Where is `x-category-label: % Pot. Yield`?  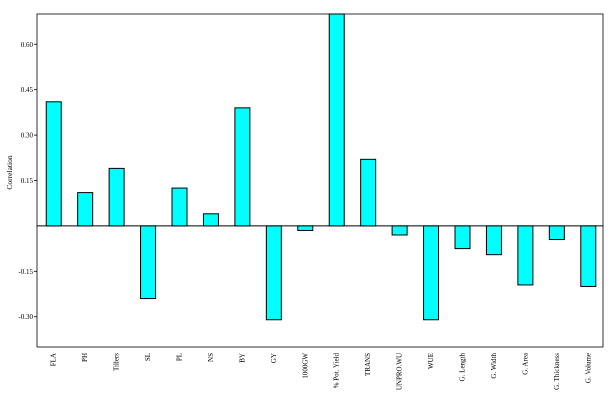 x-category-label: % Pot. Yield is located at coordinates (337, 371).